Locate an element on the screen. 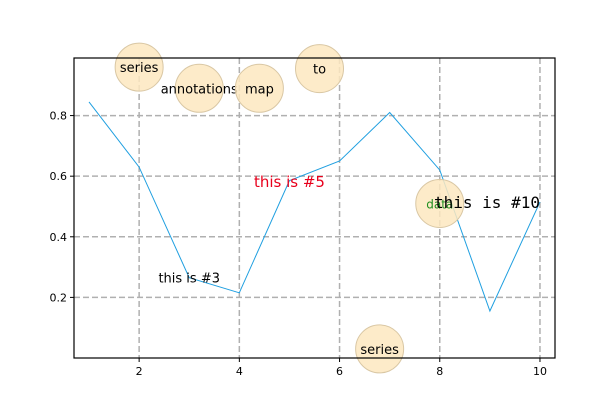 The height and width of the screenshot is (400, 600). bubble-label: annotations is located at coordinates (199, 89).